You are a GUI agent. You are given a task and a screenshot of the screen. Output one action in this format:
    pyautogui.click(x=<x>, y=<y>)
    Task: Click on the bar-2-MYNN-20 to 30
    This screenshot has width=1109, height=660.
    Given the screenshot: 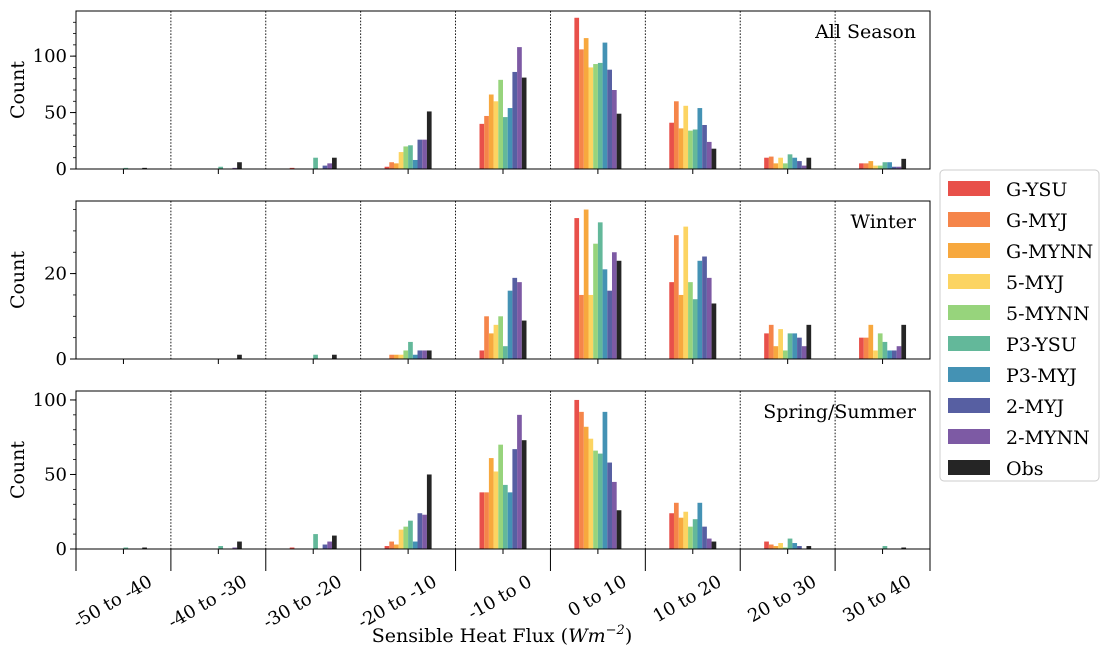 What is the action you would take?
    pyautogui.click(x=804, y=167)
    